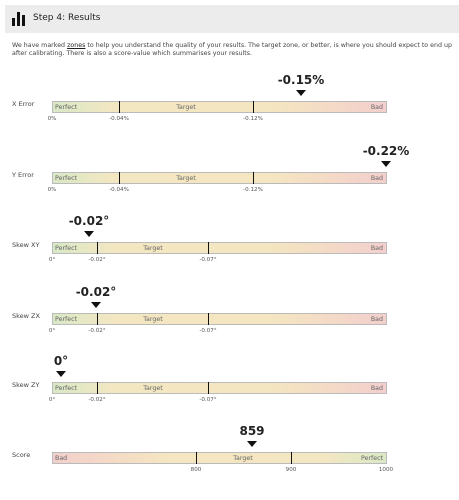 The image size is (459, 500). I want to click on row-label: X Error, so click(23, 104).